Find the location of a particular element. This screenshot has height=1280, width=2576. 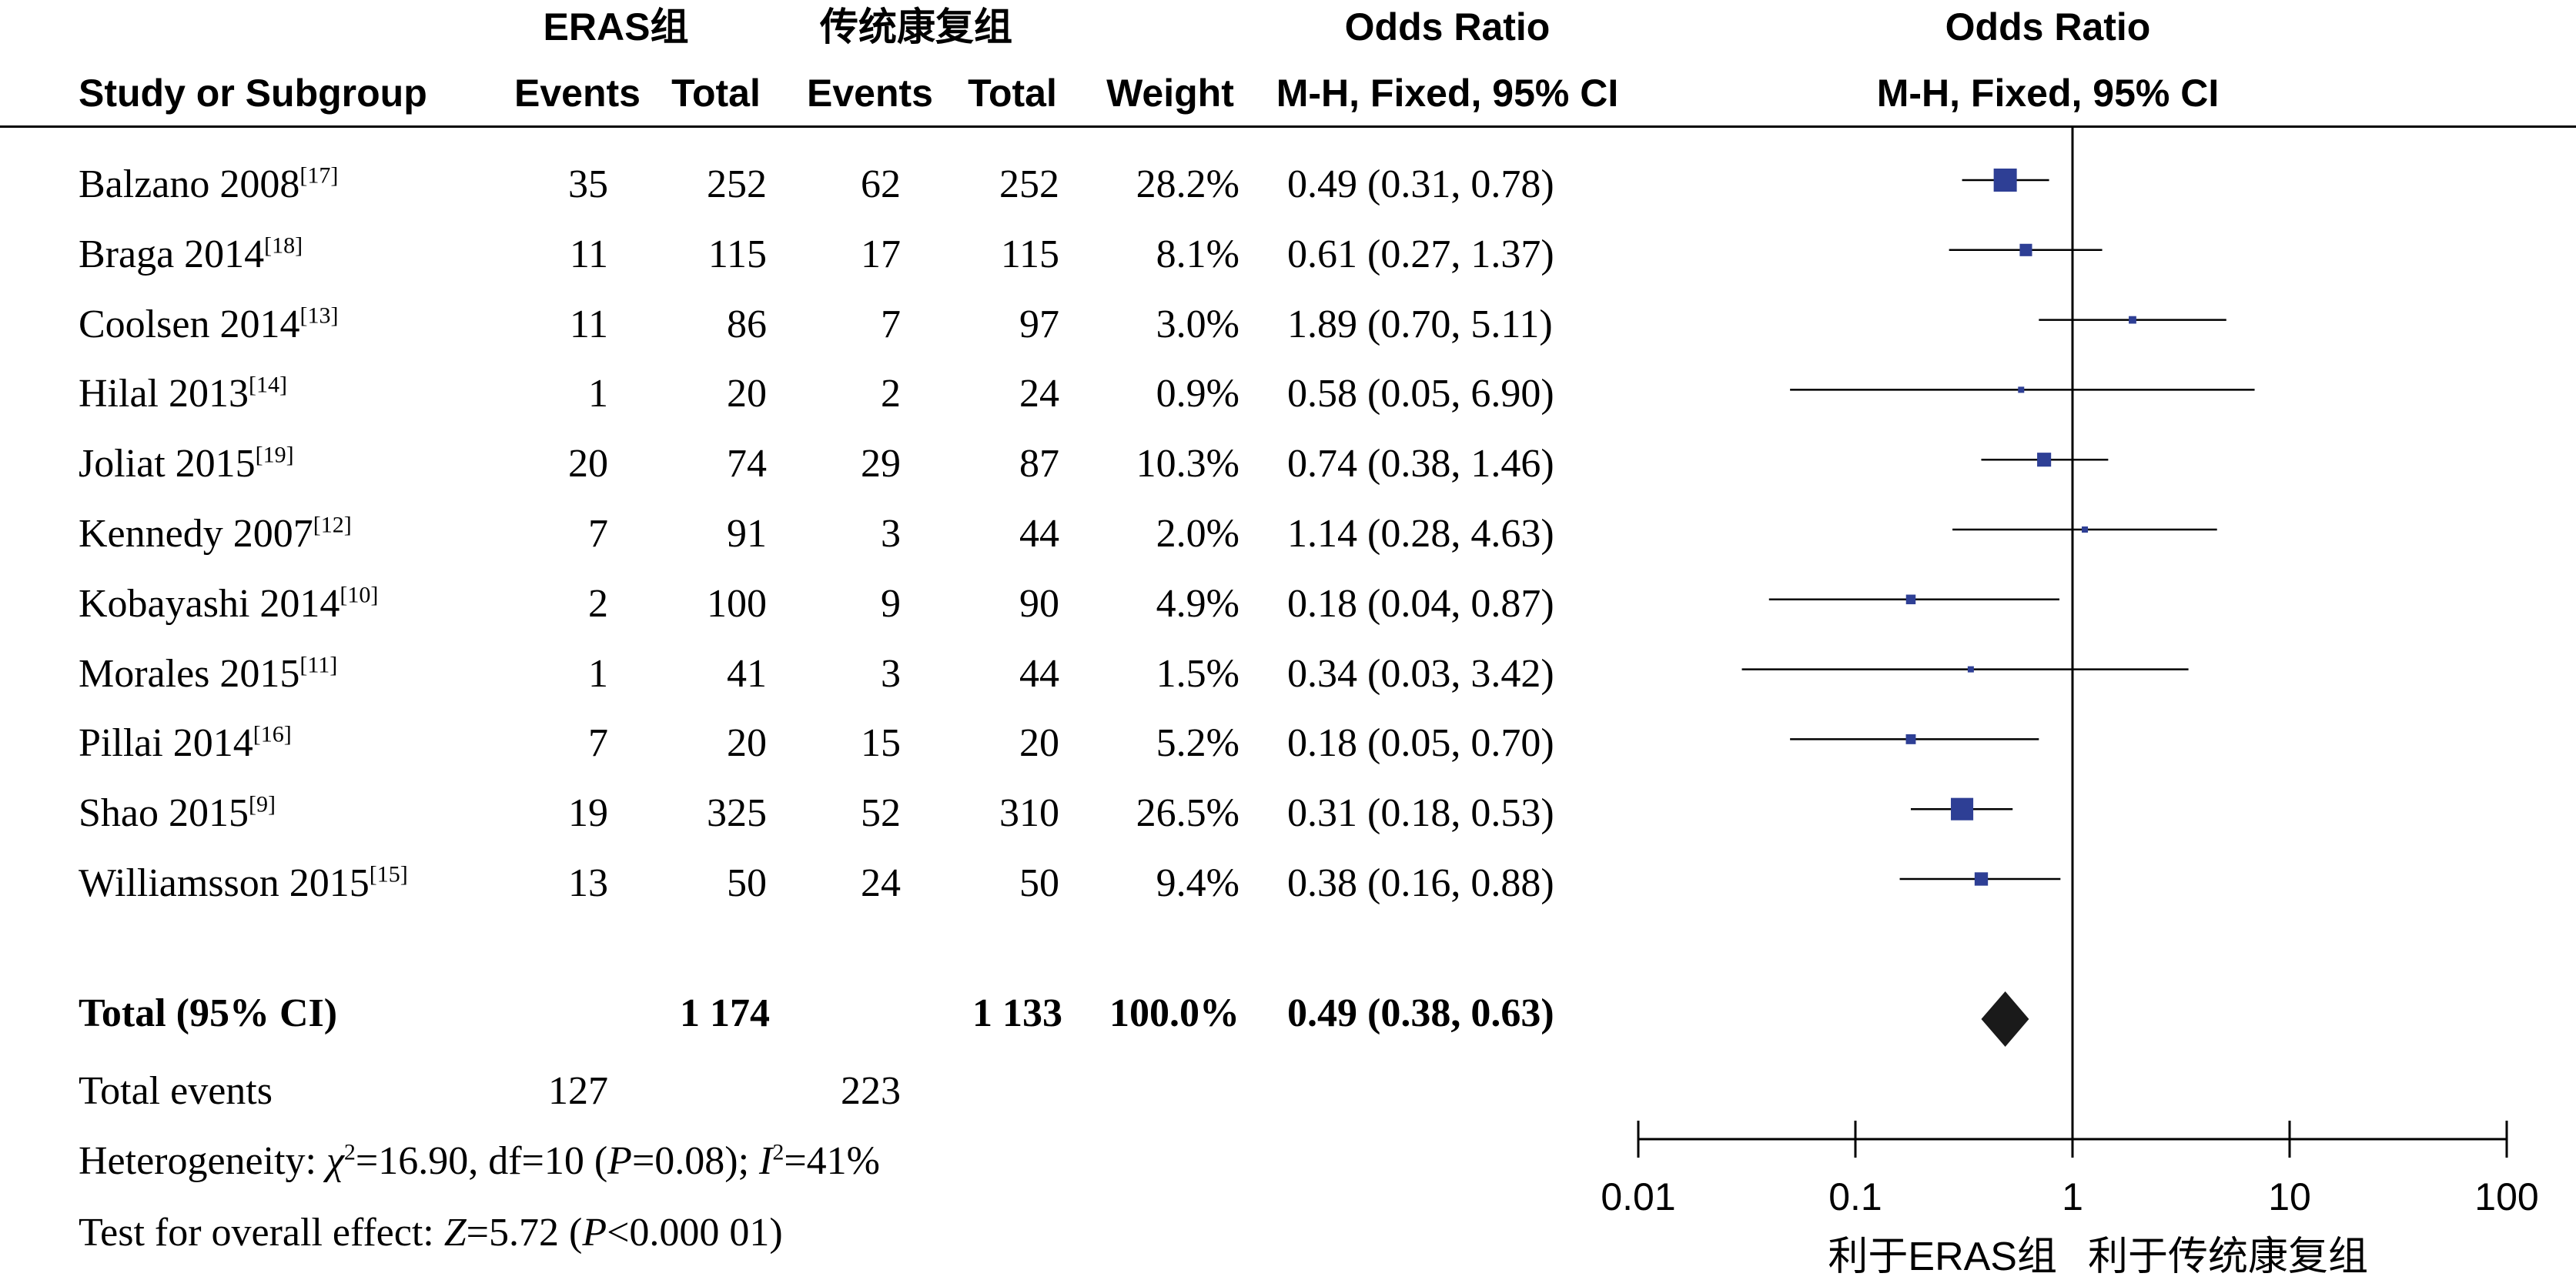

study-weight: 1.5% is located at coordinates (1197, 673).